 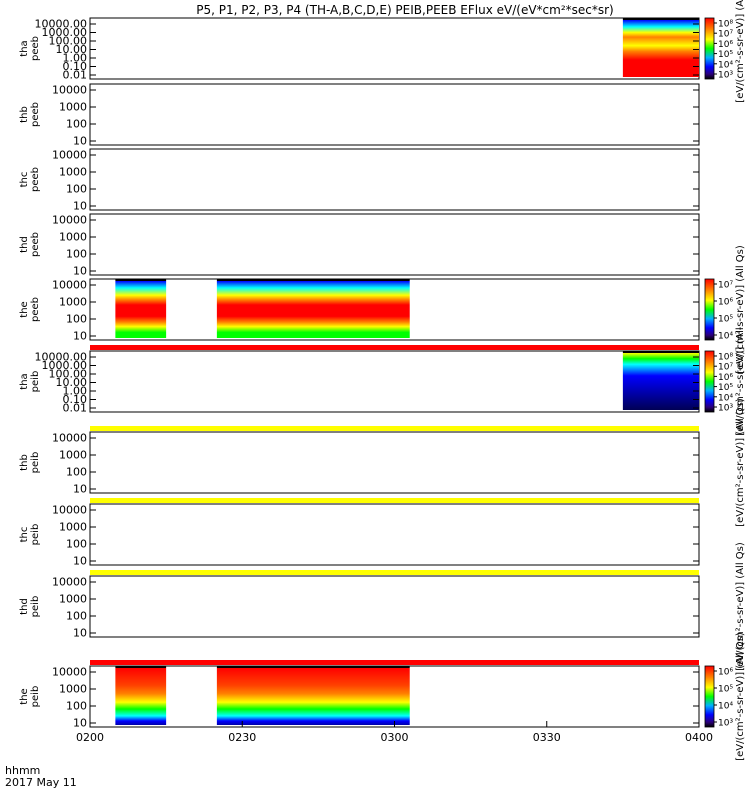 What do you see at coordinates (75, 75) in the screenshot?
I see `ytick-label: 0.01` at bounding box center [75, 75].